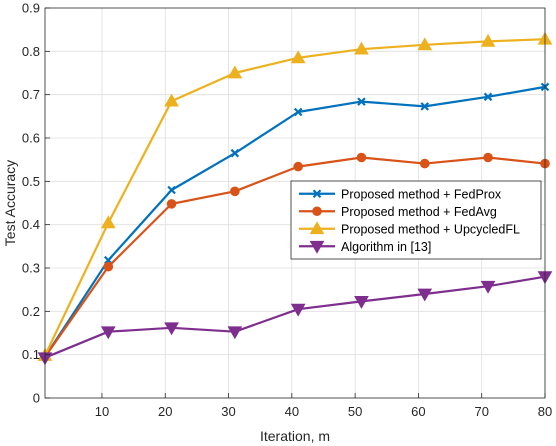  What do you see at coordinates (102, 411) in the screenshot?
I see `x-tick-label: 10` at bounding box center [102, 411].